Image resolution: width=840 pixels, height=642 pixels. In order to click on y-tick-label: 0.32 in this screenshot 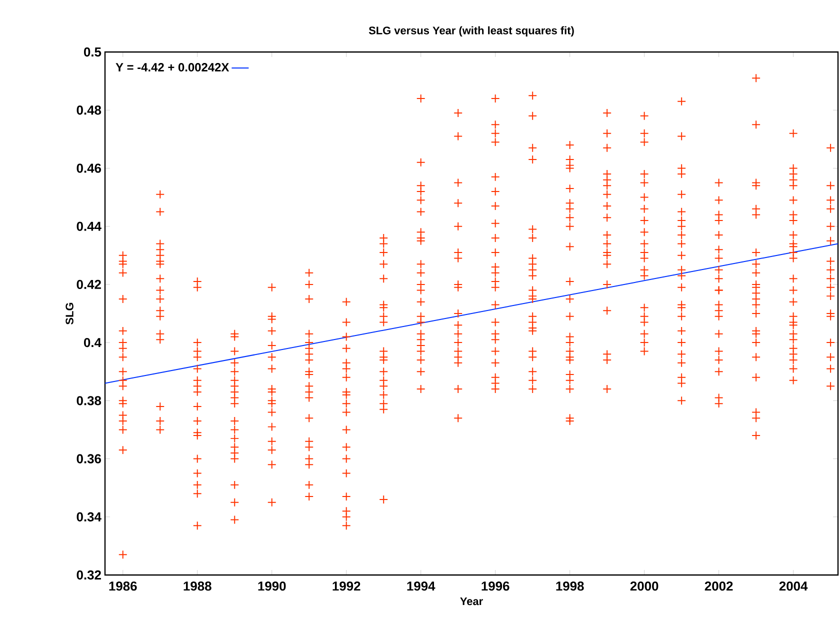, I will do `click(88, 575)`.